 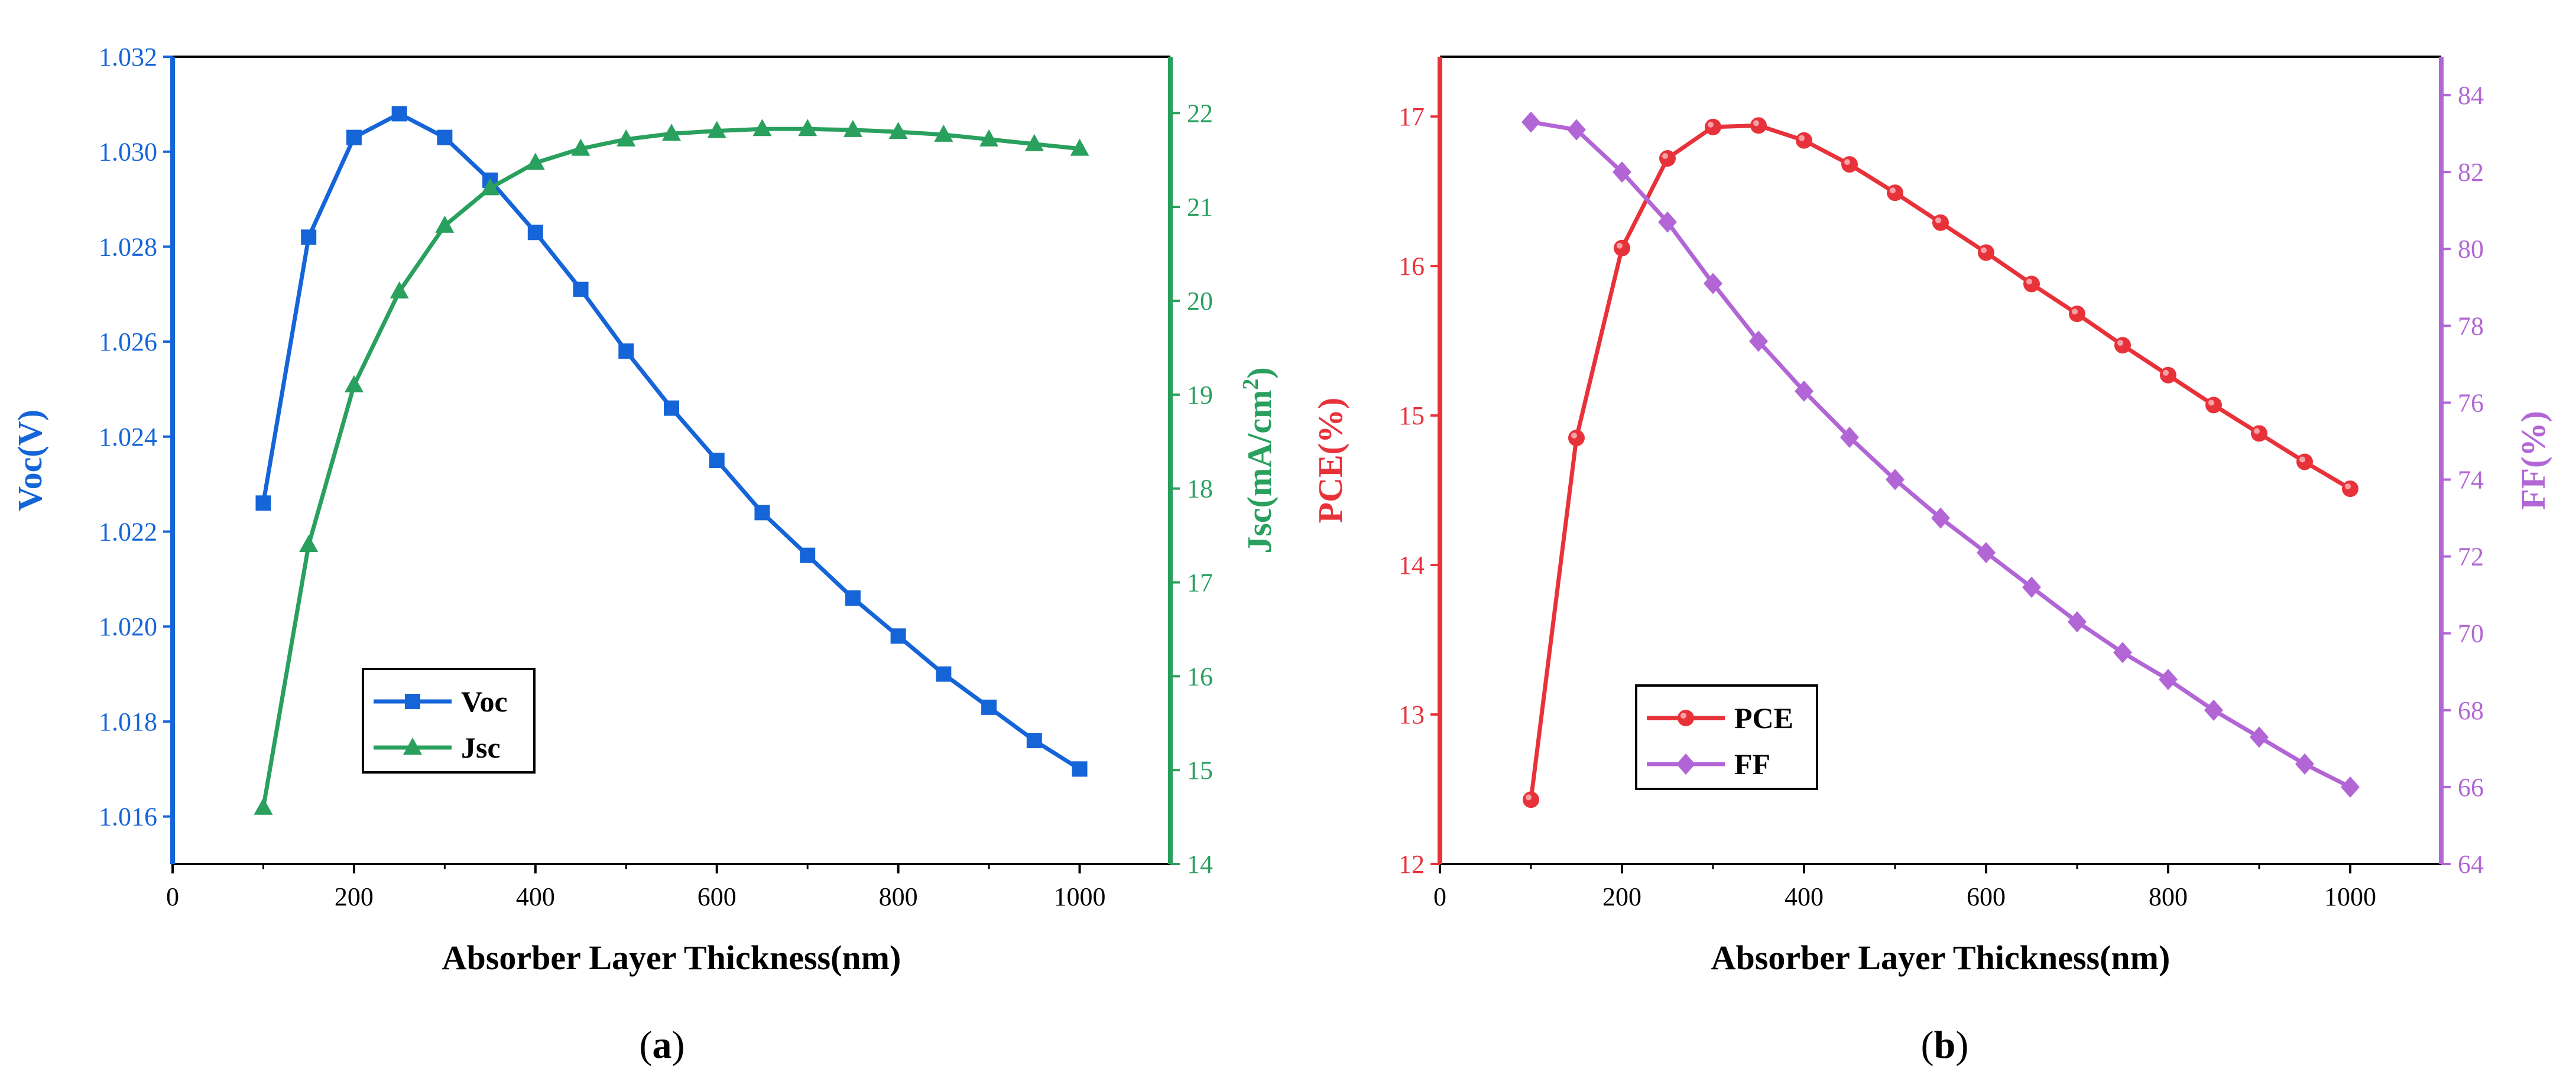 What do you see at coordinates (128, 721) in the screenshot?
I see `left-y-tick-label: 1.018` at bounding box center [128, 721].